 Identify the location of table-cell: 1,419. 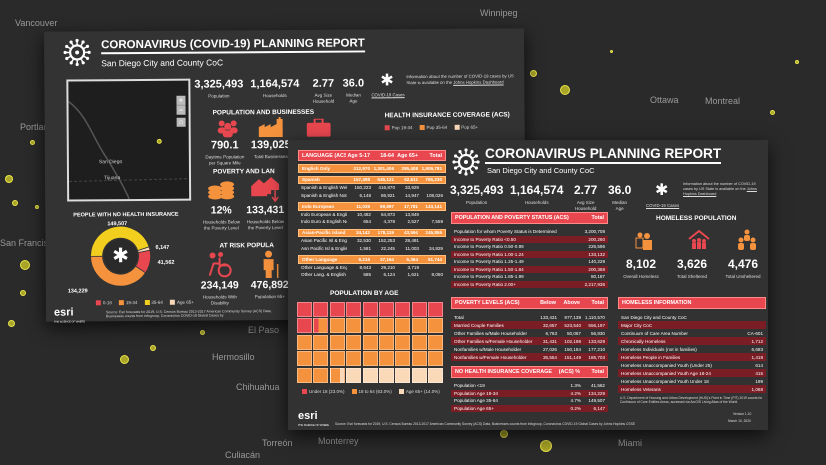
(757, 357).